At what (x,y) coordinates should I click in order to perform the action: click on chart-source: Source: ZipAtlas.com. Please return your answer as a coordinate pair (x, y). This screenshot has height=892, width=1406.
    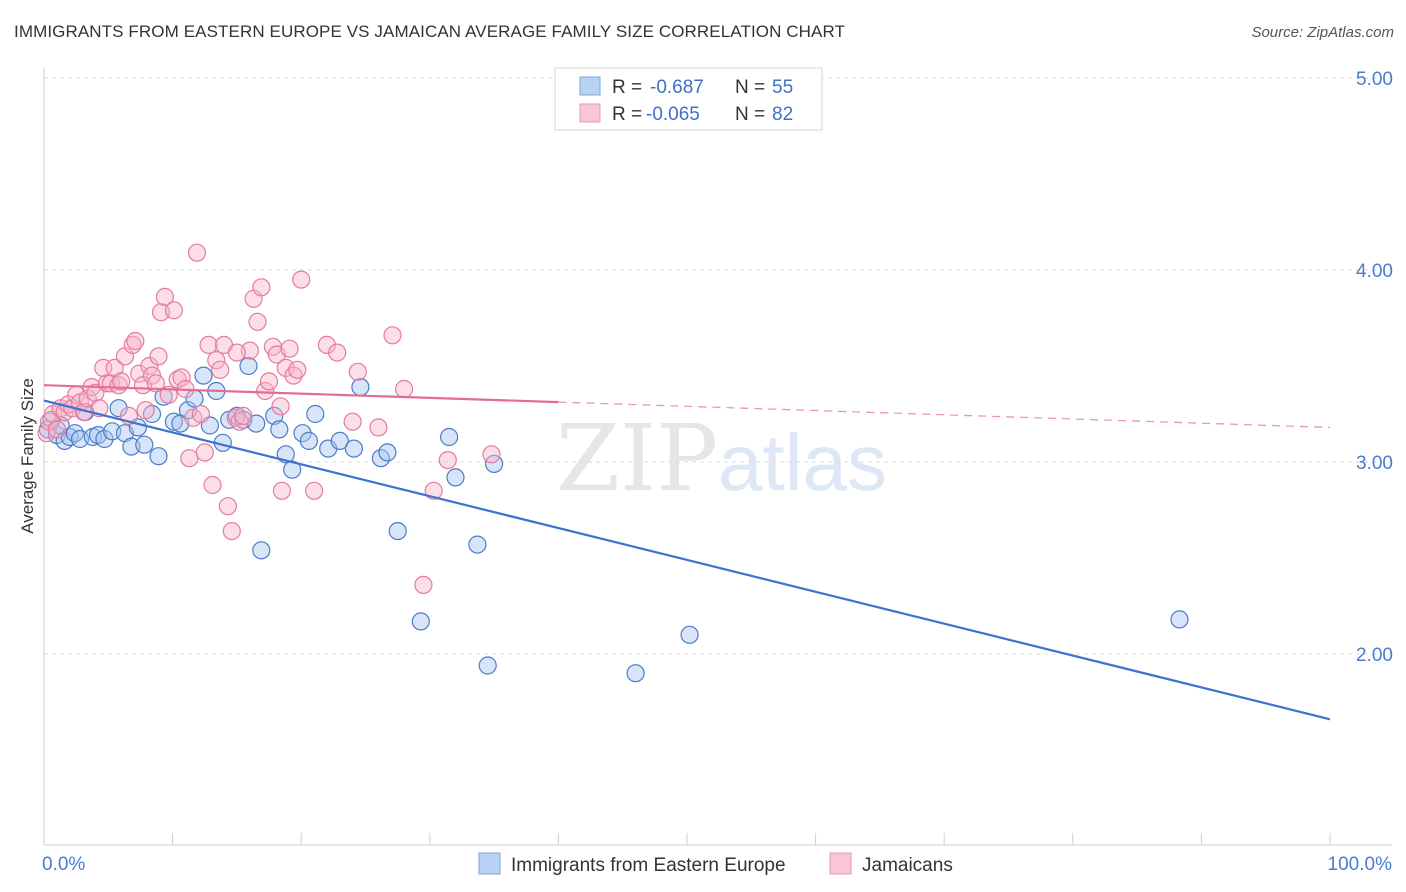
    Looking at the image, I should click on (1322, 32).